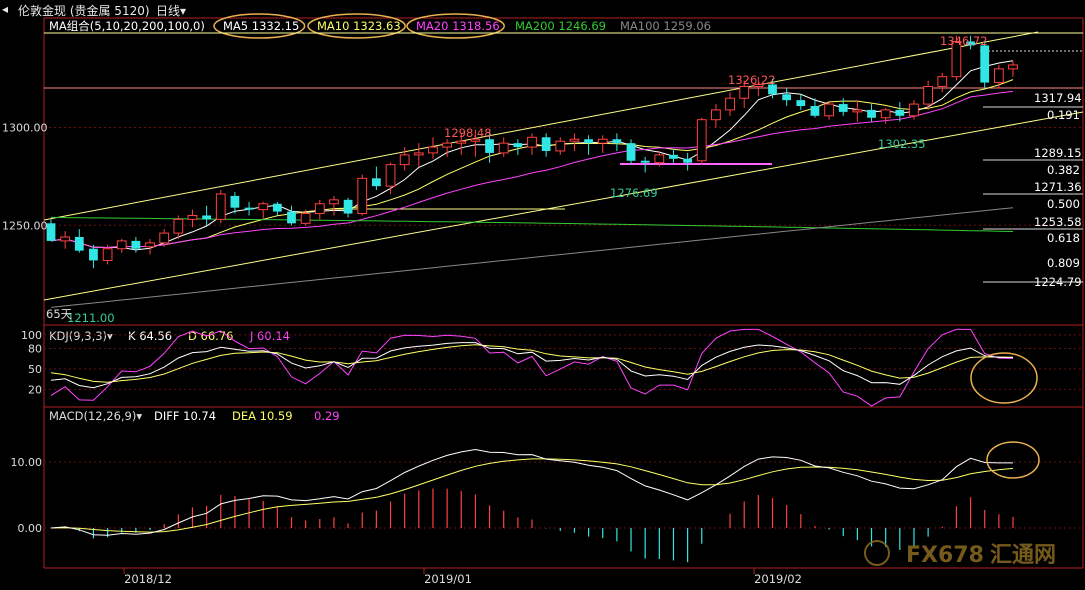 The image size is (1085, 590). Describe the element at coordinates (877, 553) in the screenshot. I see `watermark-logo-icon` at that location.